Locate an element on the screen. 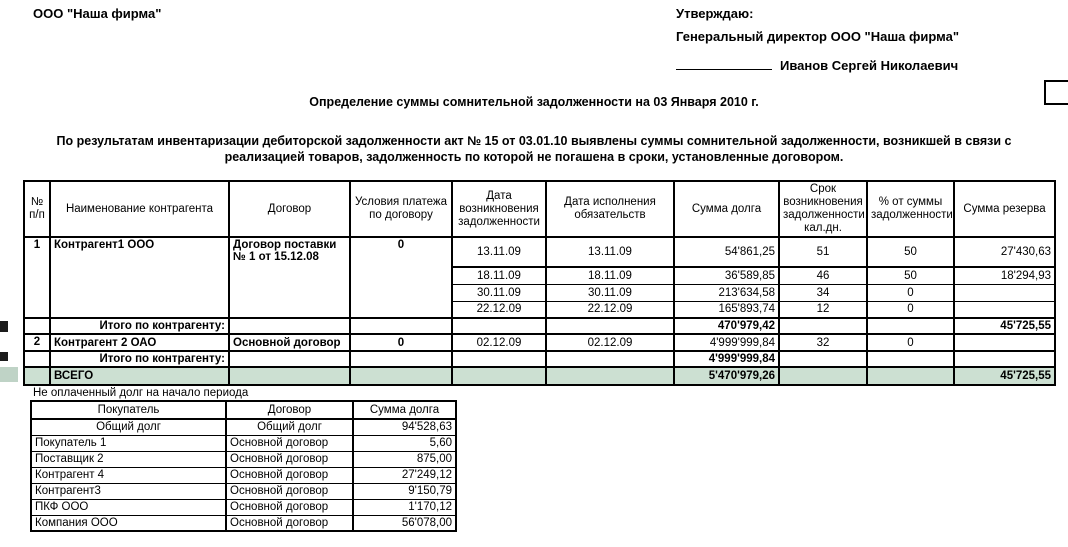  contract-cell: Договор поставки № 1 от 15.12.08 is located at coordinates (289, 277).